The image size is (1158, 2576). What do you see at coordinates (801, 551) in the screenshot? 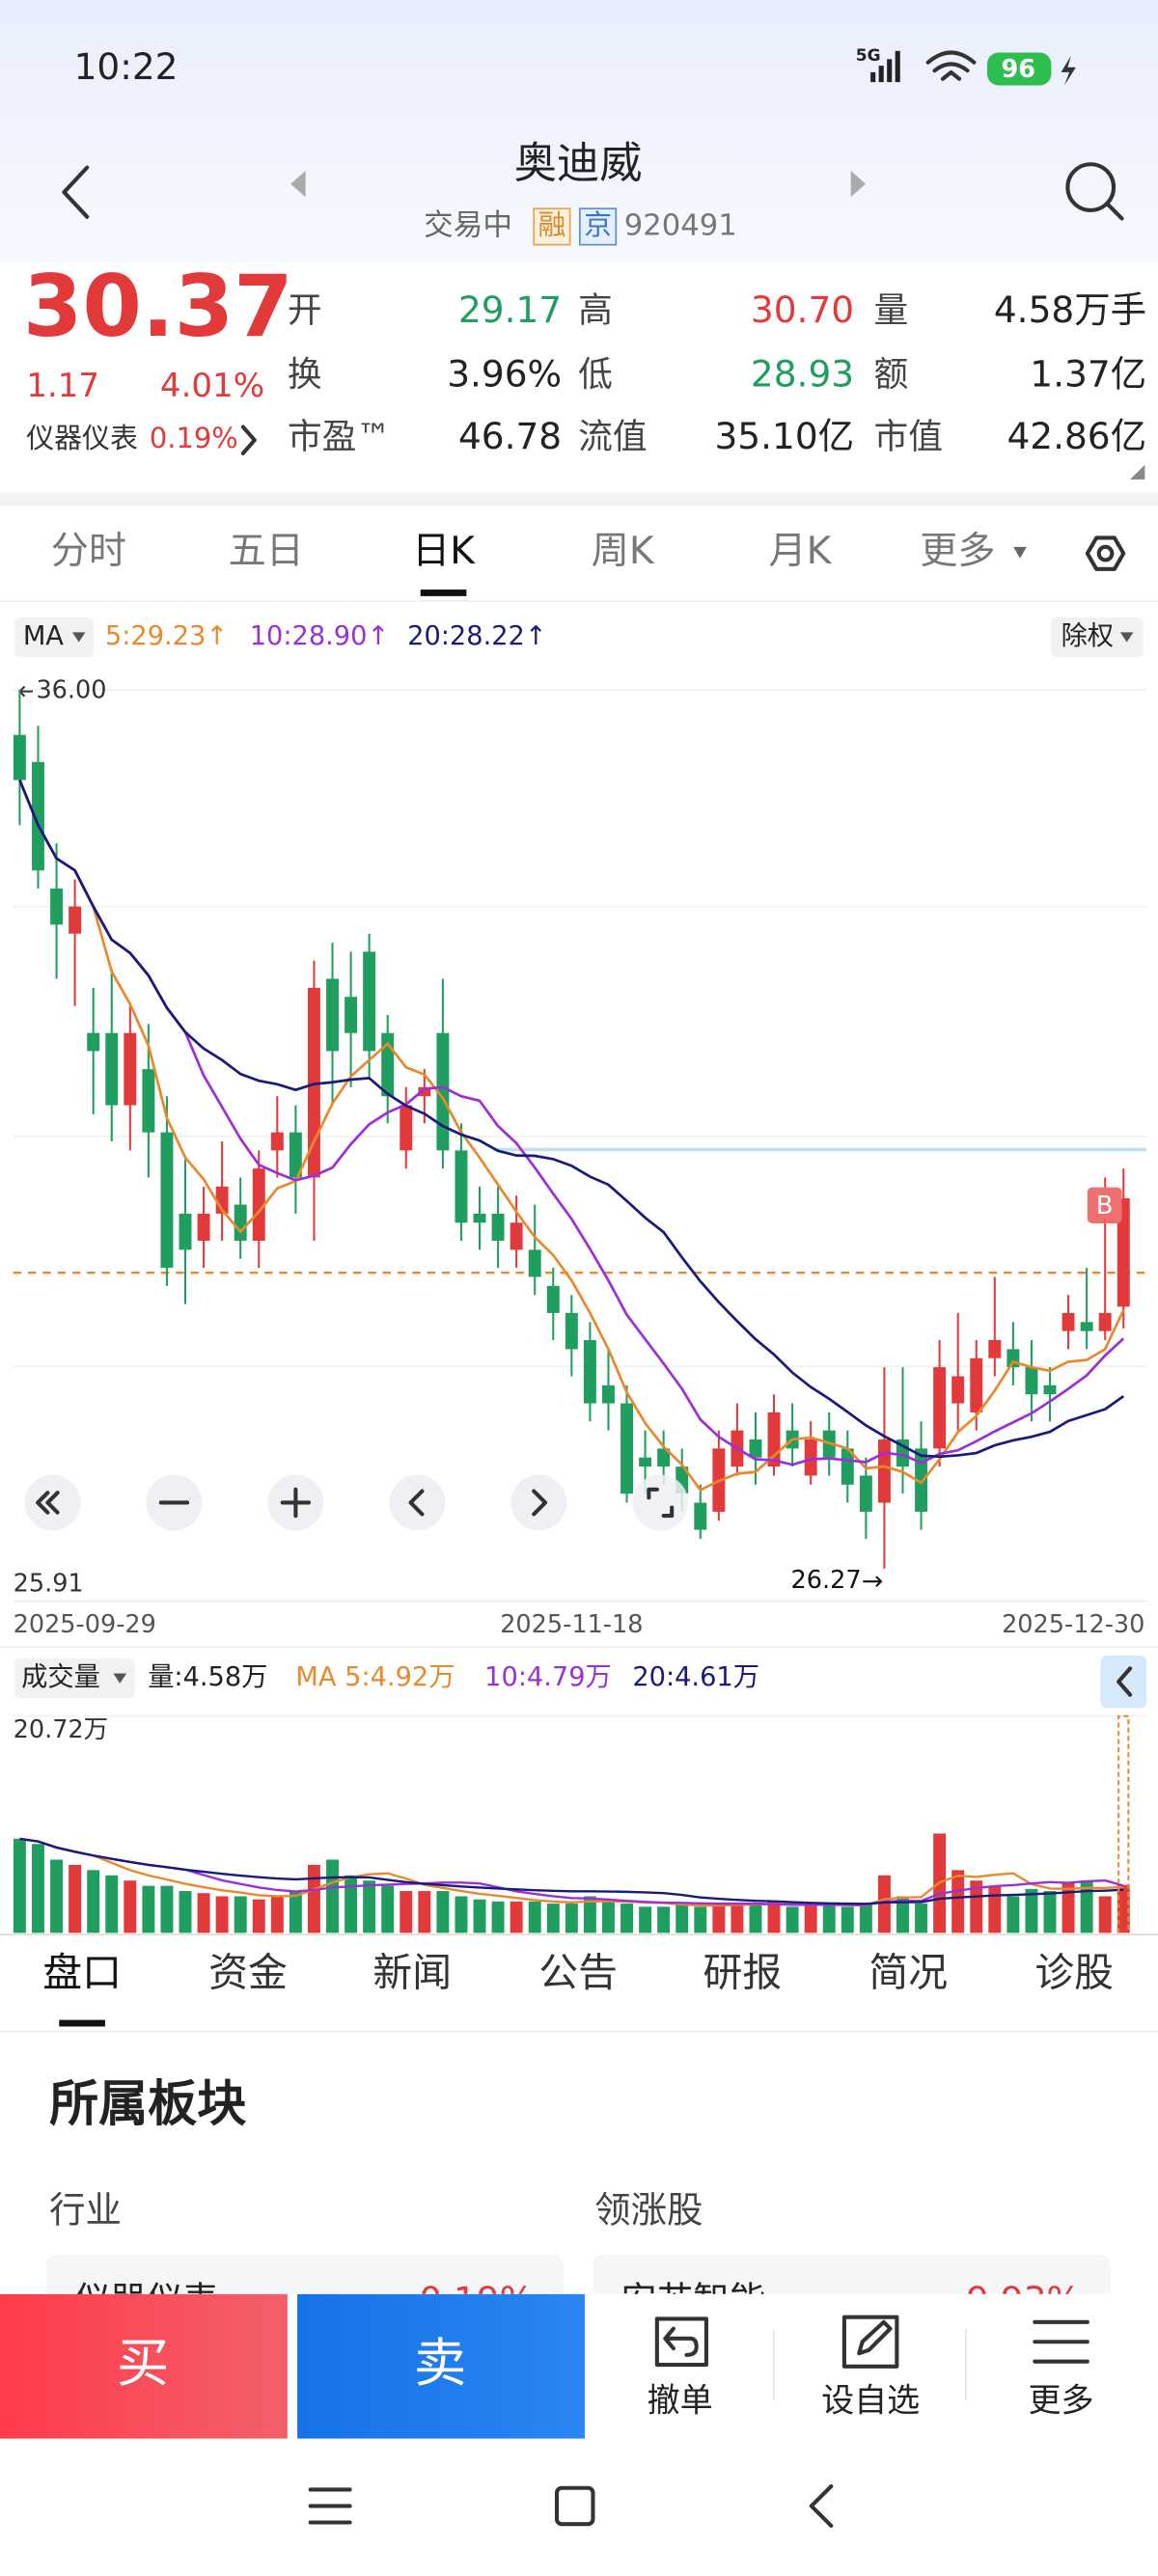
I see `period-tab: 月K` at bounding box center [801, 551].